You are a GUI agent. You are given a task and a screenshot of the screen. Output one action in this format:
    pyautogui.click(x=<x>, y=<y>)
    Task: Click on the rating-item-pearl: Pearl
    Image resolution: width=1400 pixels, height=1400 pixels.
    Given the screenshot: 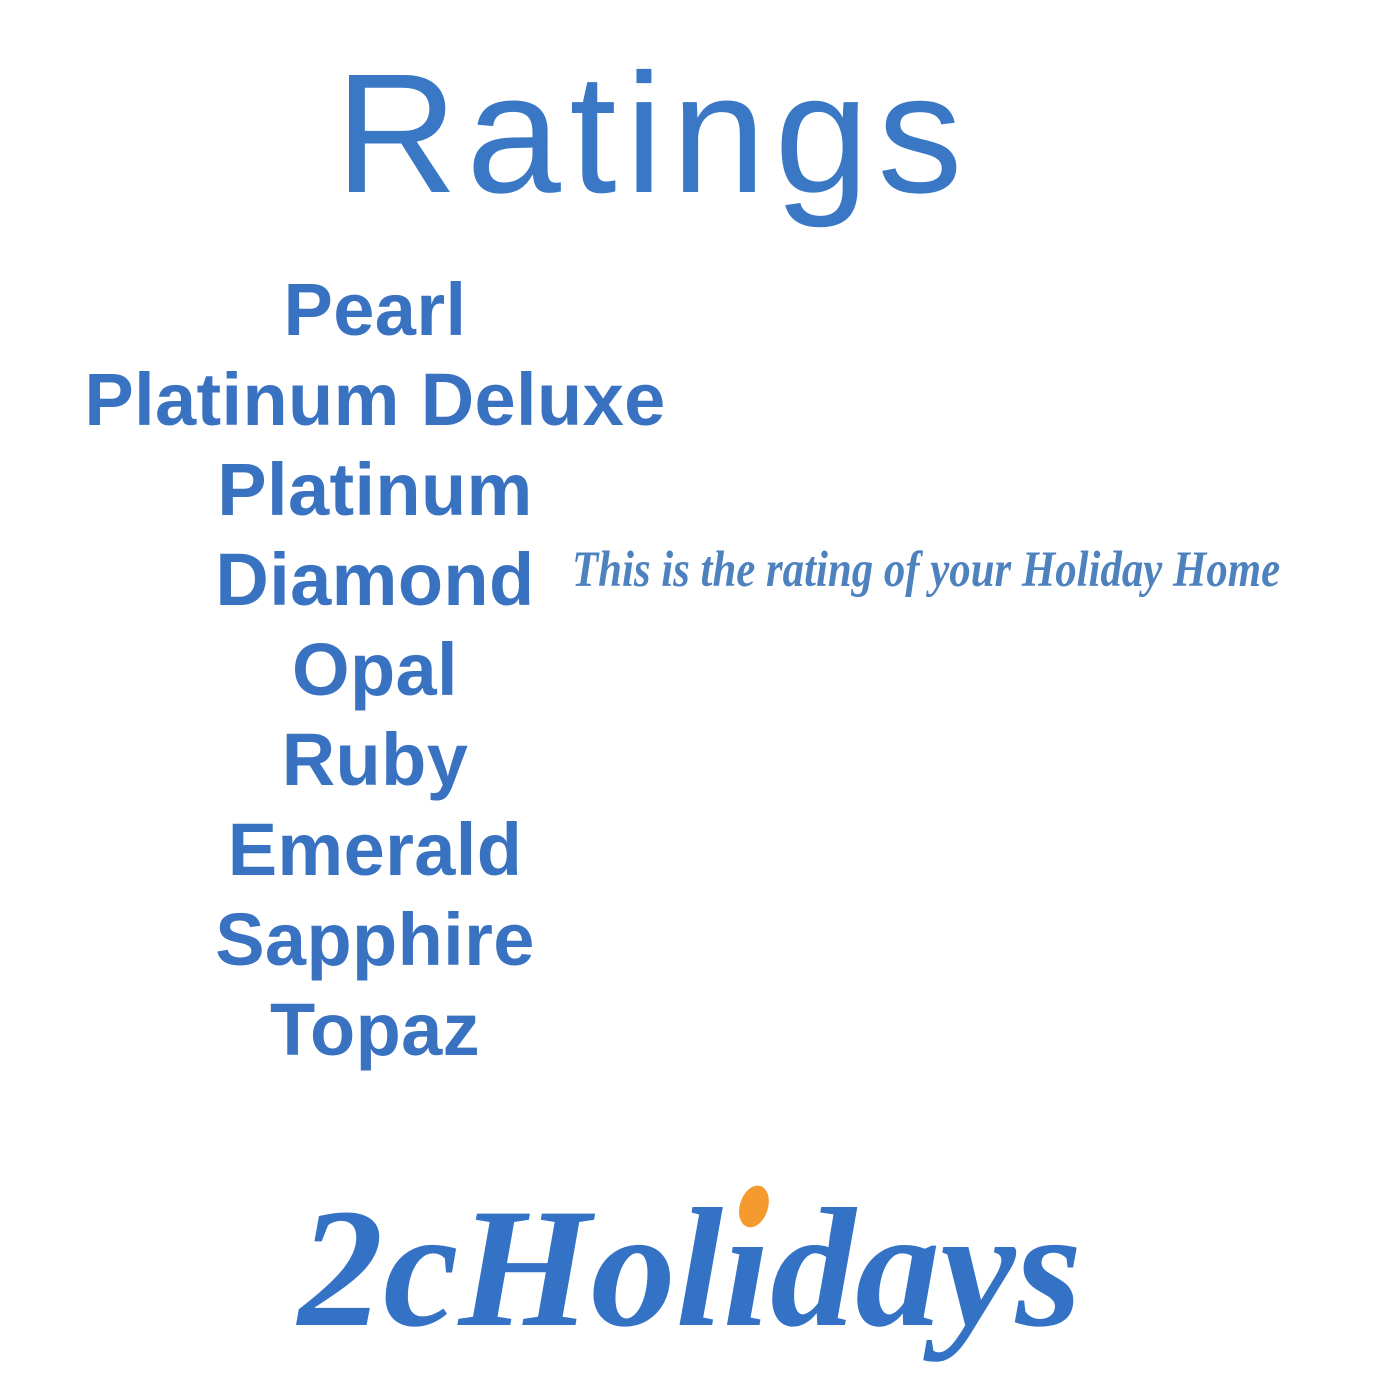 What is the action you would take?
    pyautogui.click(x=375, y=309)
    